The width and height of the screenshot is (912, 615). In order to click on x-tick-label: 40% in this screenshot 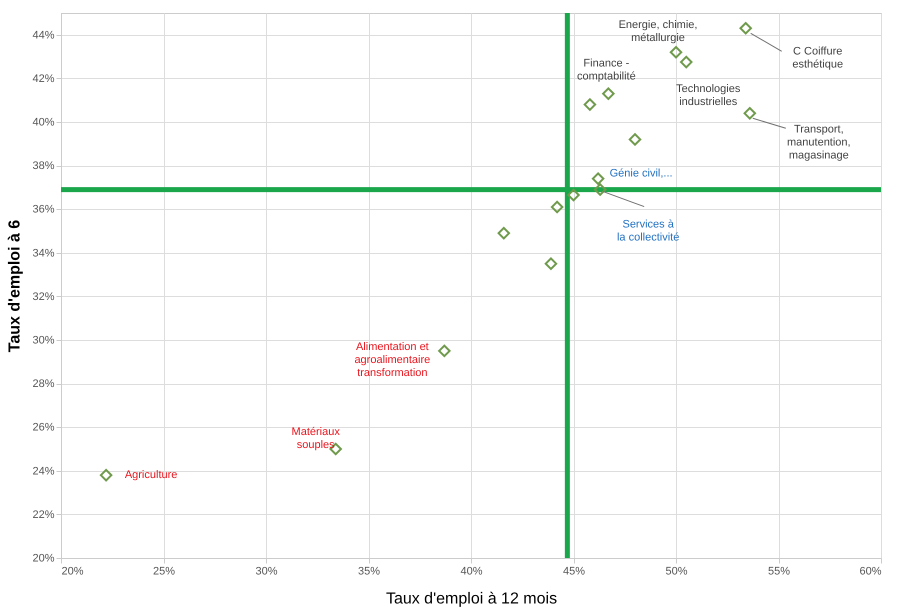, I will do `click(471, 572)`.